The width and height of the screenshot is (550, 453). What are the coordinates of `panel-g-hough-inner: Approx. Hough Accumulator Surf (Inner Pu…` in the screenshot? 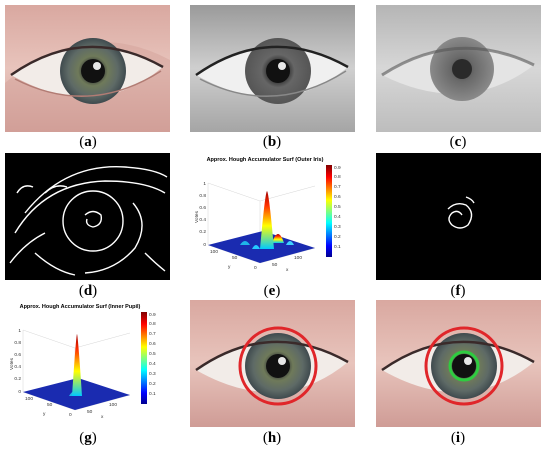 It's located at (85, 363).